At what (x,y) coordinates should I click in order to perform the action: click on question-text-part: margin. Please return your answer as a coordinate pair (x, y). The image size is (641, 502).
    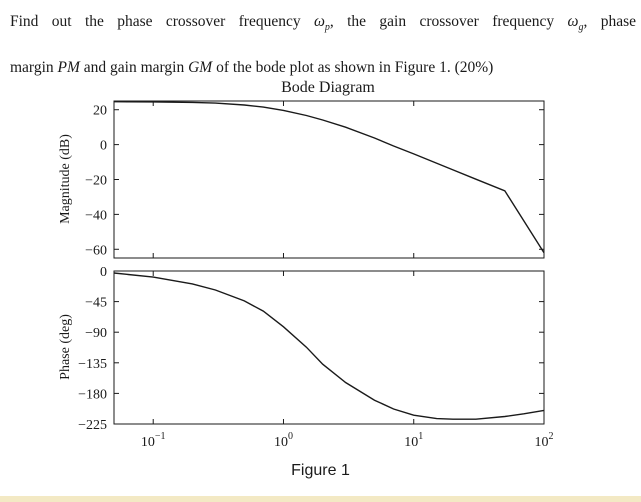
    Looking at the image, I should click on (34, 68).